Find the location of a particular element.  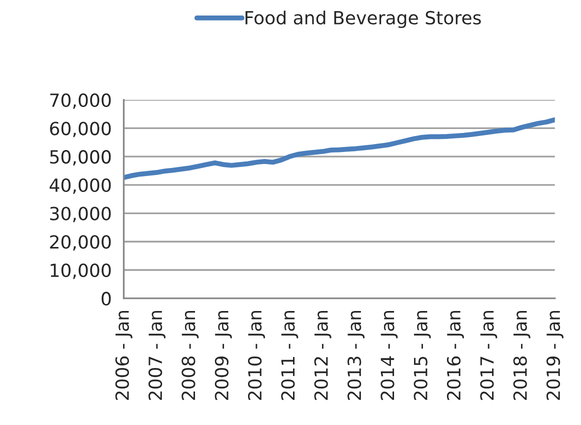

x-tick-label: 2016 - Jan is located at coordinates (455, 355).